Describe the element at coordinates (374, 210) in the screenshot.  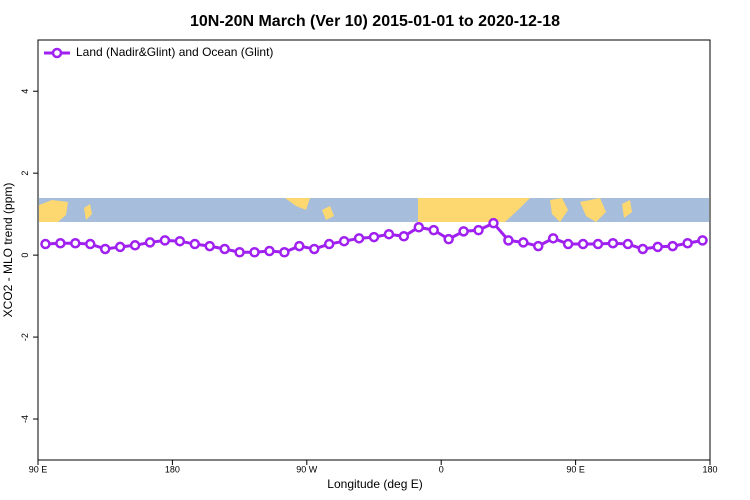
I see `map-strip` at that location.